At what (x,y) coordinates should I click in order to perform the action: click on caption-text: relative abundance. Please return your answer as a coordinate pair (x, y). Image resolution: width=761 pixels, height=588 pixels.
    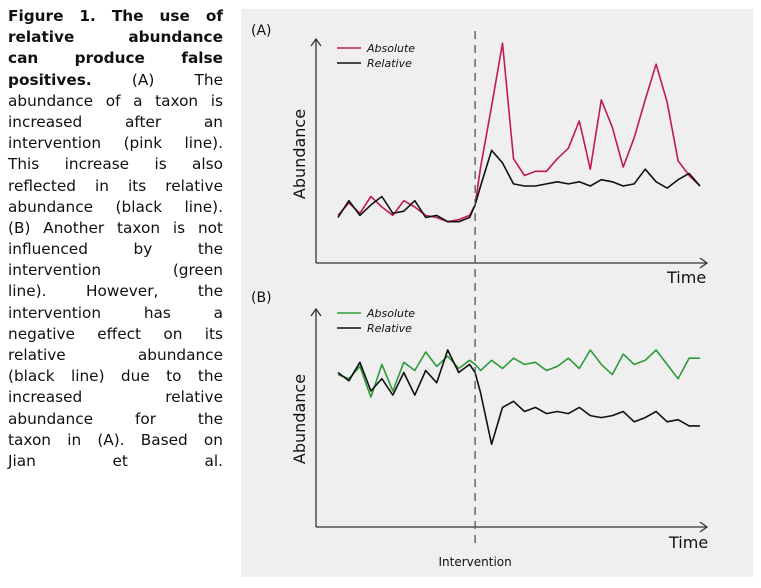
    Looking at the image, I should click on (115, 355).